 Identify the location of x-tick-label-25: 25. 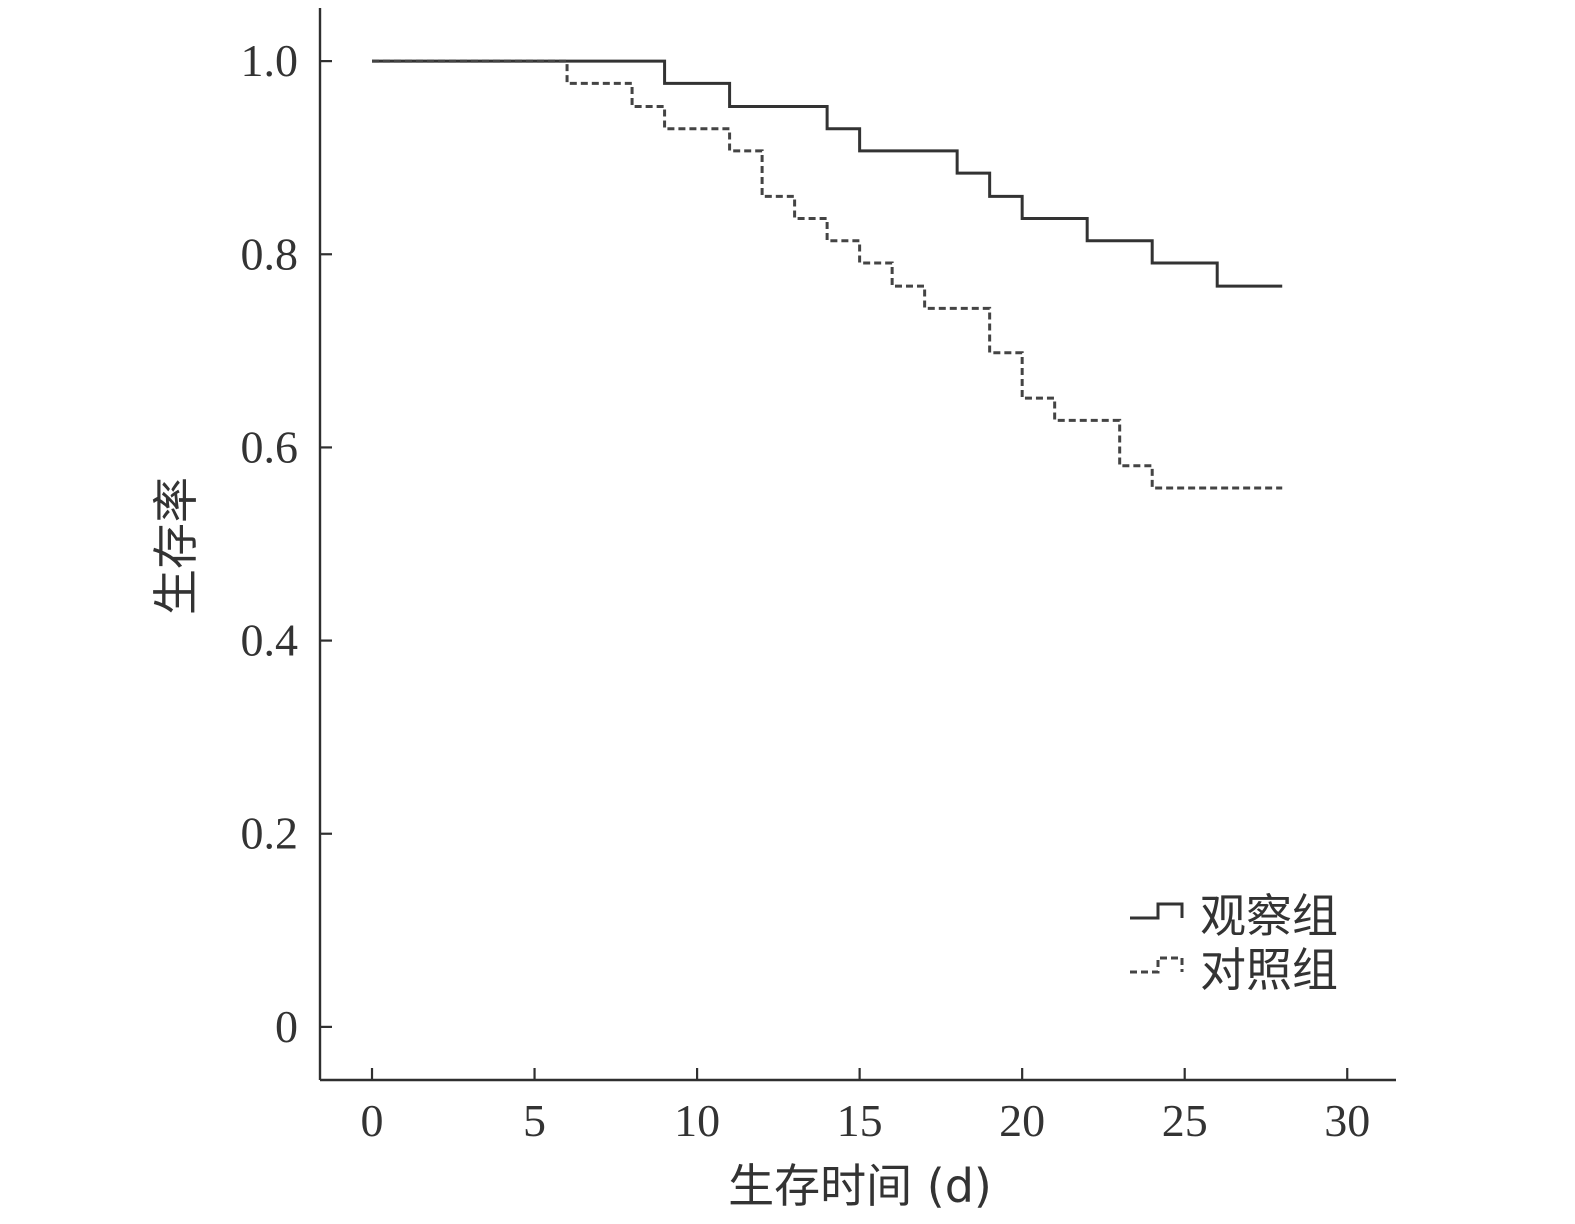
(1185, 1120).